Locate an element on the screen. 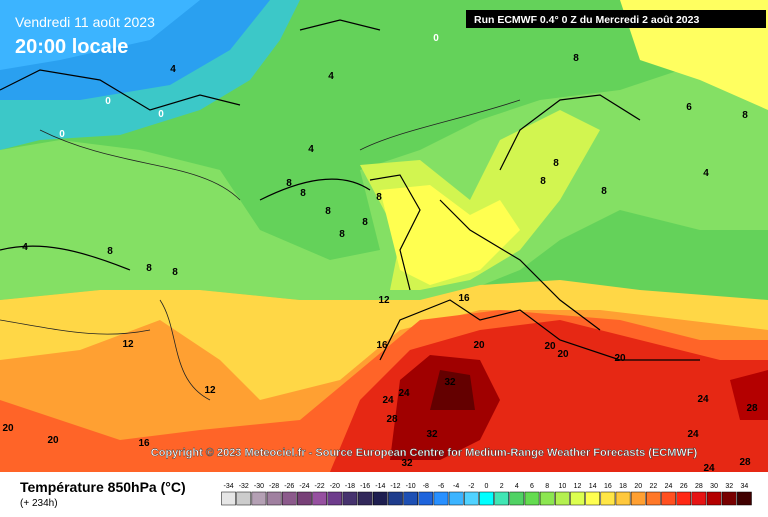 The image size is (768, 517). scale-label: -4 is located at coordinates (456, 486).